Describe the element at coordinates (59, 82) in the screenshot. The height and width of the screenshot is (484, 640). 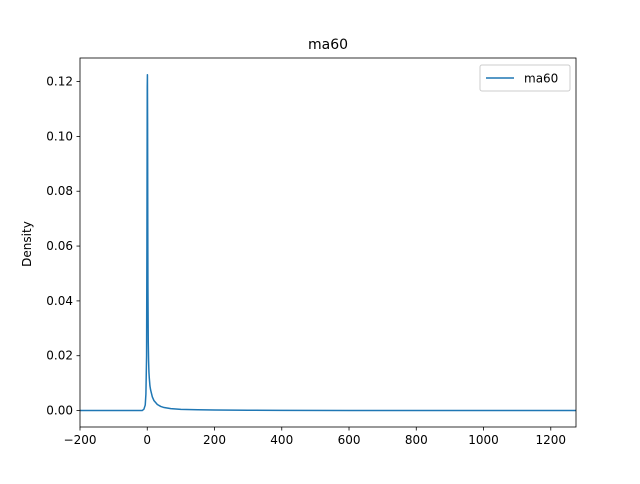
I see `y-tick-label: 0.12` at that location.